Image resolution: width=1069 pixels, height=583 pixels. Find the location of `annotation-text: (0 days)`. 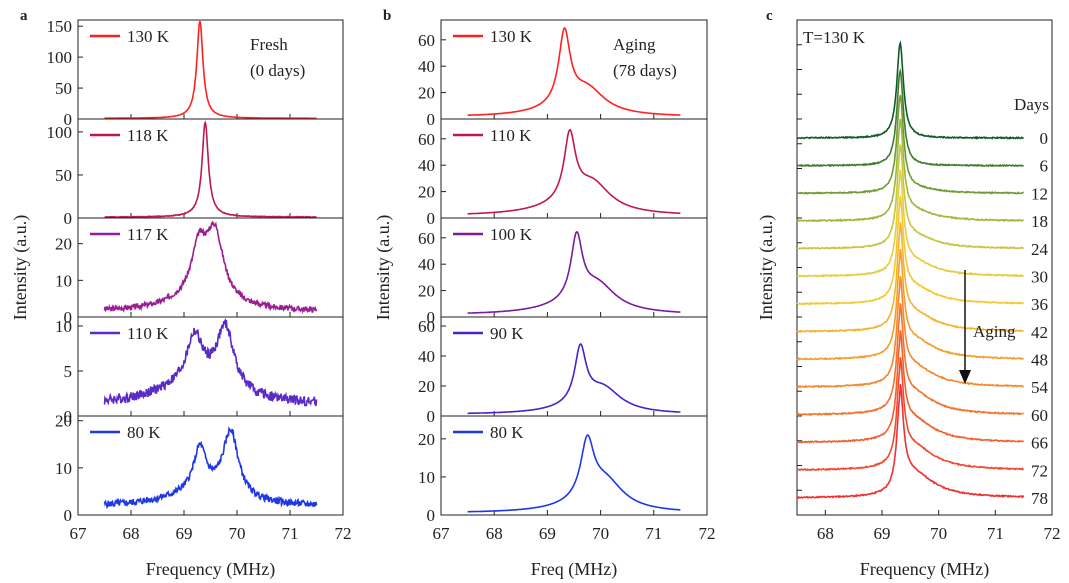

annotation-text: (0 days) is located at coordinates (277, 70).